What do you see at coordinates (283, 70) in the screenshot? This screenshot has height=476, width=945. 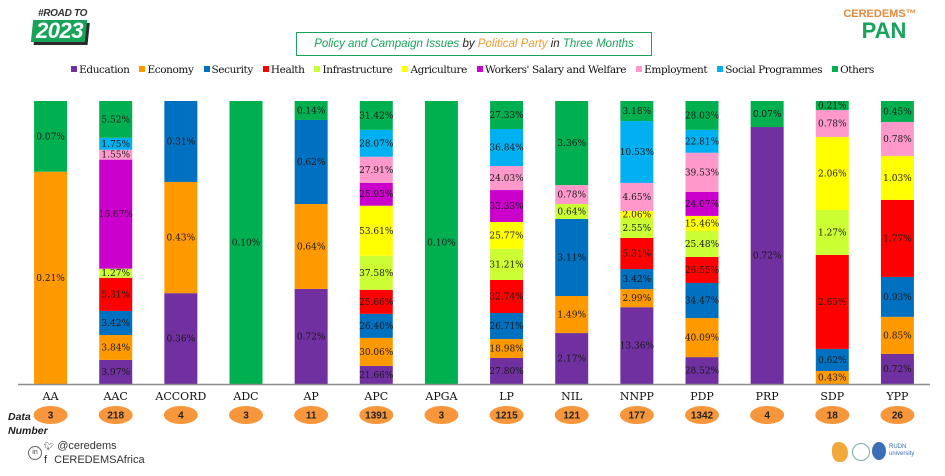 I see `legend-item: Health` at bounding box center [283, 70].